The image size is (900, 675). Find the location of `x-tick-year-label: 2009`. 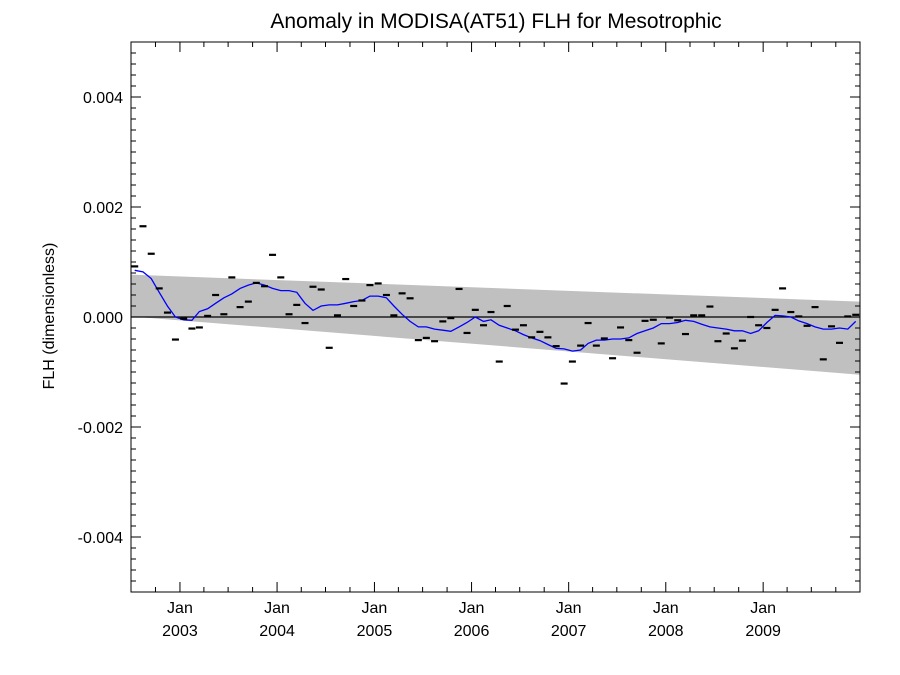

x-tick-year-label: 2009 is located at coordinates (763, 631).